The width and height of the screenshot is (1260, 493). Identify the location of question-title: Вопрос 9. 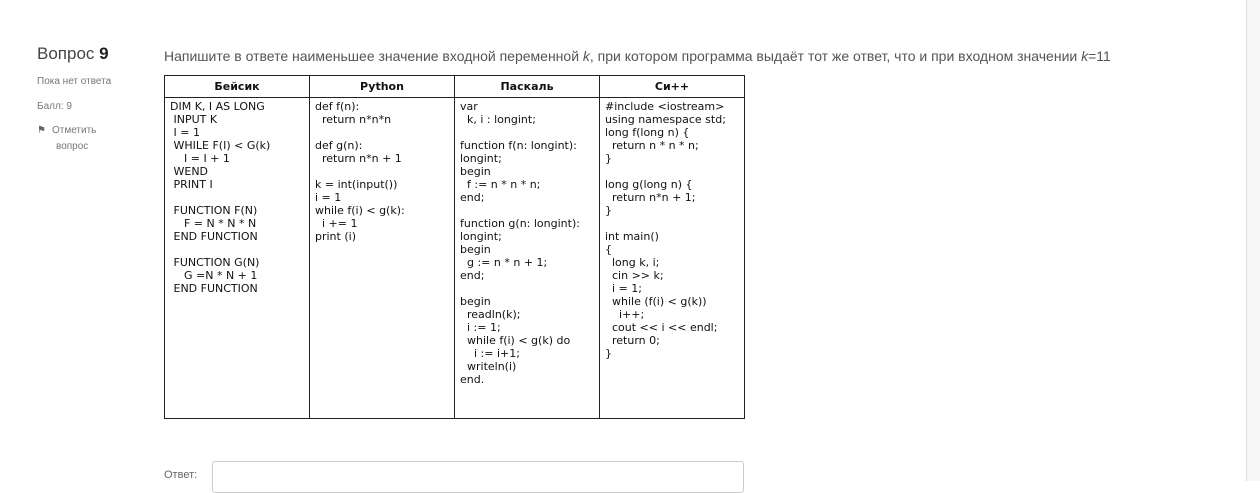
(73, 54).